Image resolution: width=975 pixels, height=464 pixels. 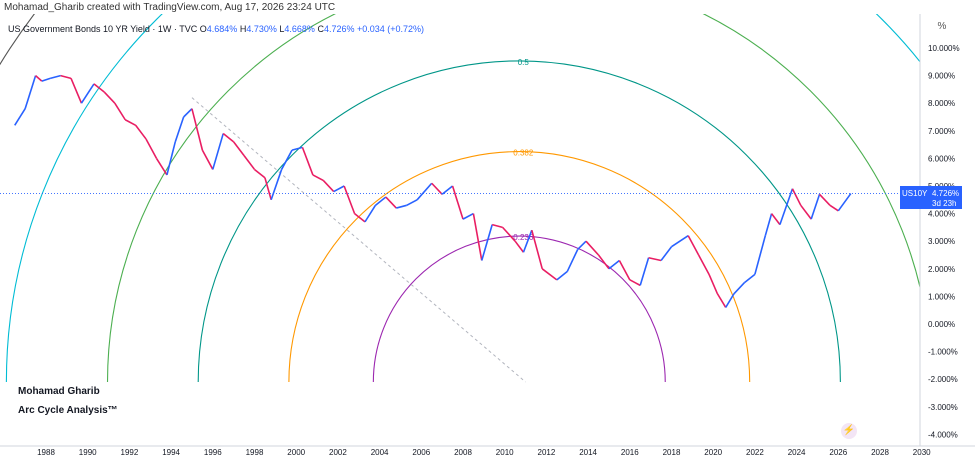 I want to click on legend-open-value: 4.684%, so click(x=222, y=29).